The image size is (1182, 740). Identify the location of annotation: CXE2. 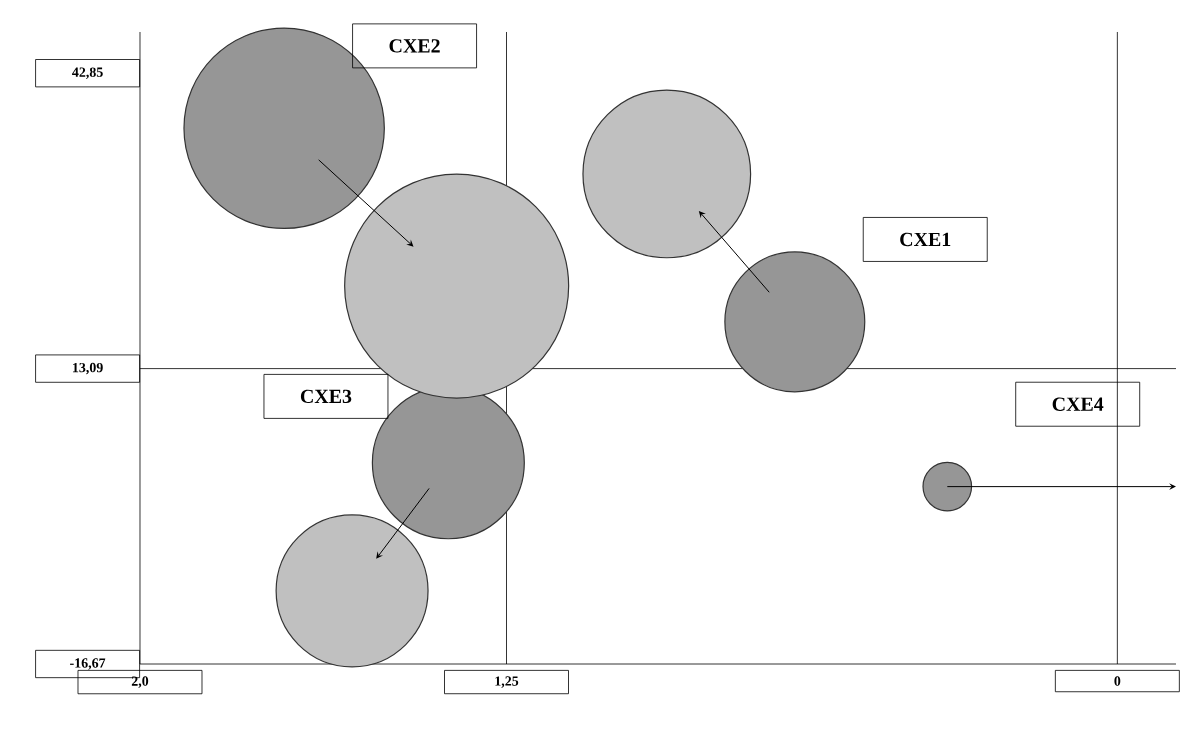
(414, 46).